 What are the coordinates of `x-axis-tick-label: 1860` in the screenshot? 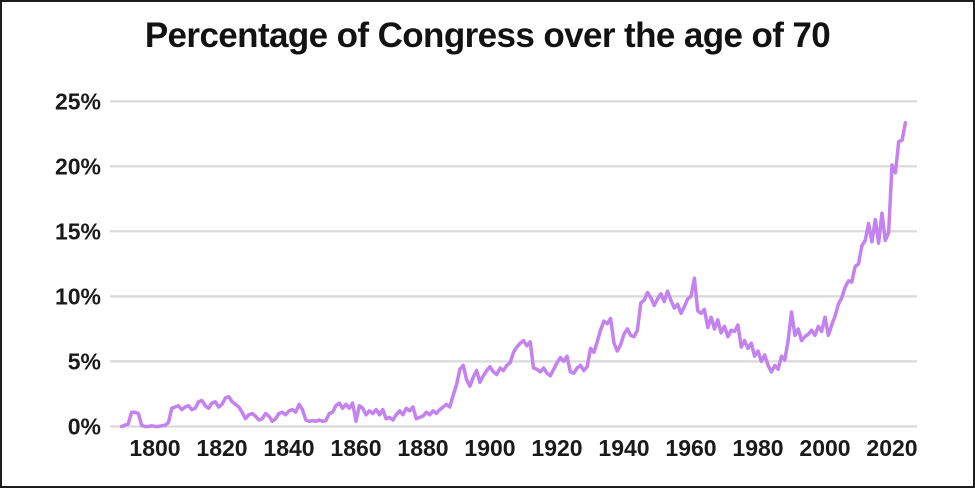 It's located at (355, 448).